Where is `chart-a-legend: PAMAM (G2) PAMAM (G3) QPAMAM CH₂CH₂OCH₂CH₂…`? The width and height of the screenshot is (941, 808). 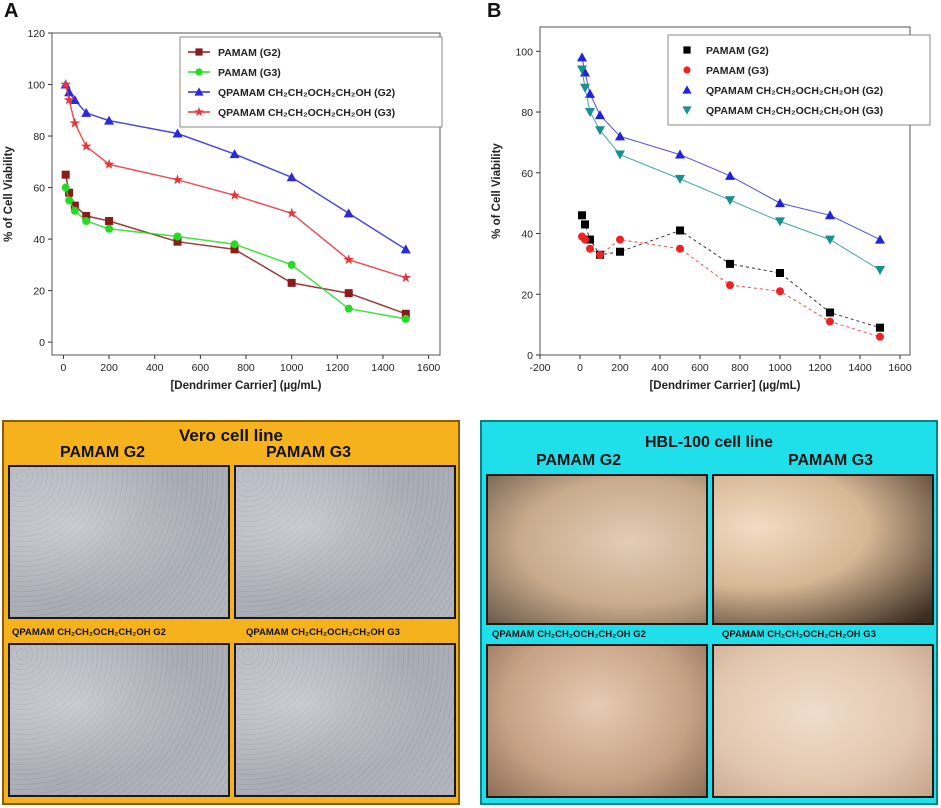 chart-a-legend: PAMAM (G2) PAMAM (G3) QPAMAM CH₂CH₂OCH₂CH₂… is located at coordinates (311, 82).